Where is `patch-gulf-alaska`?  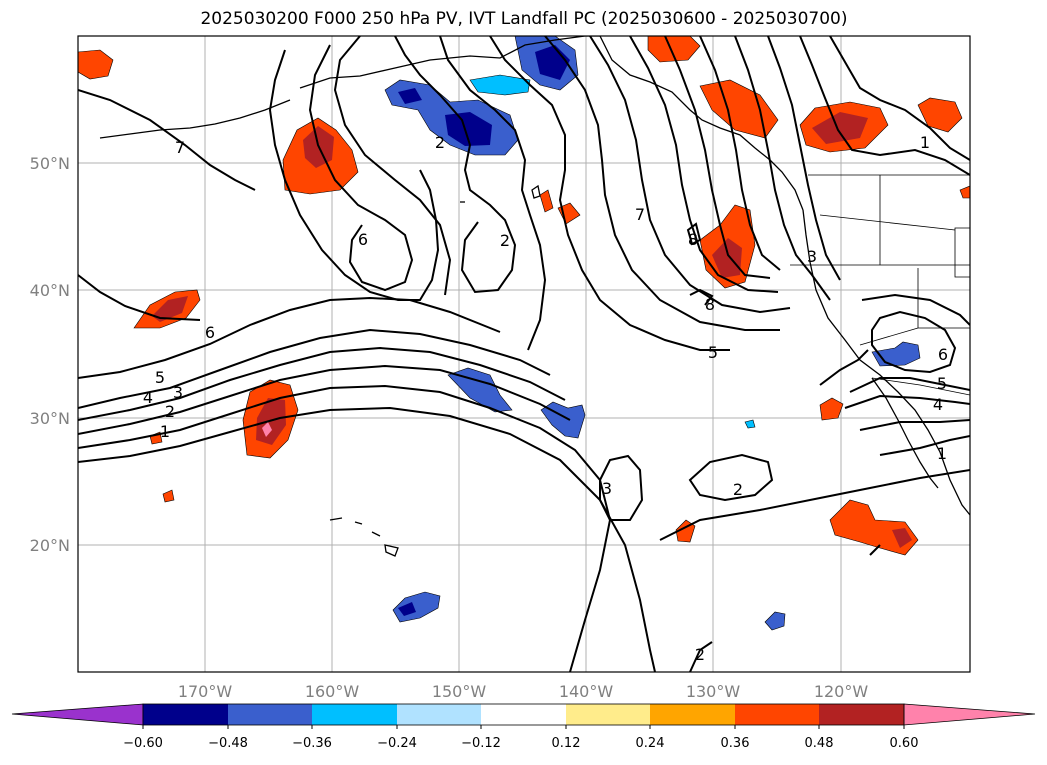
patch-gulf-alaska is located at coordinates (674, 49).